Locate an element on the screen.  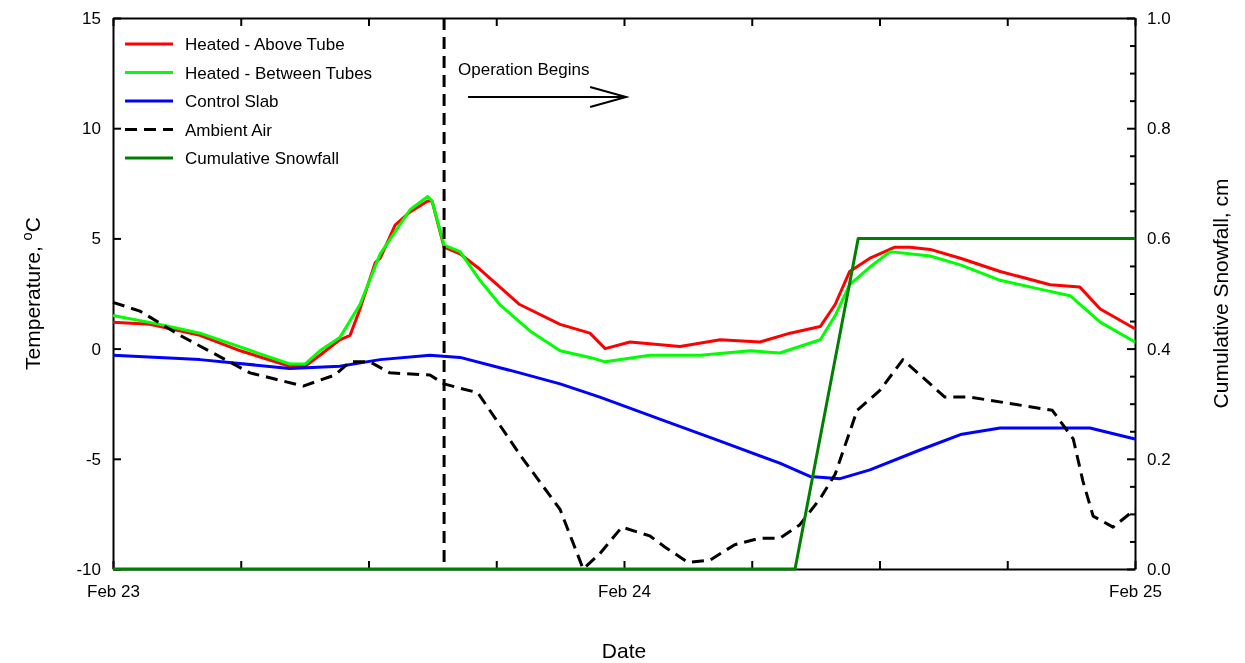
legend-label: Heated - Between Tubes is located at coordinates (279, 73).